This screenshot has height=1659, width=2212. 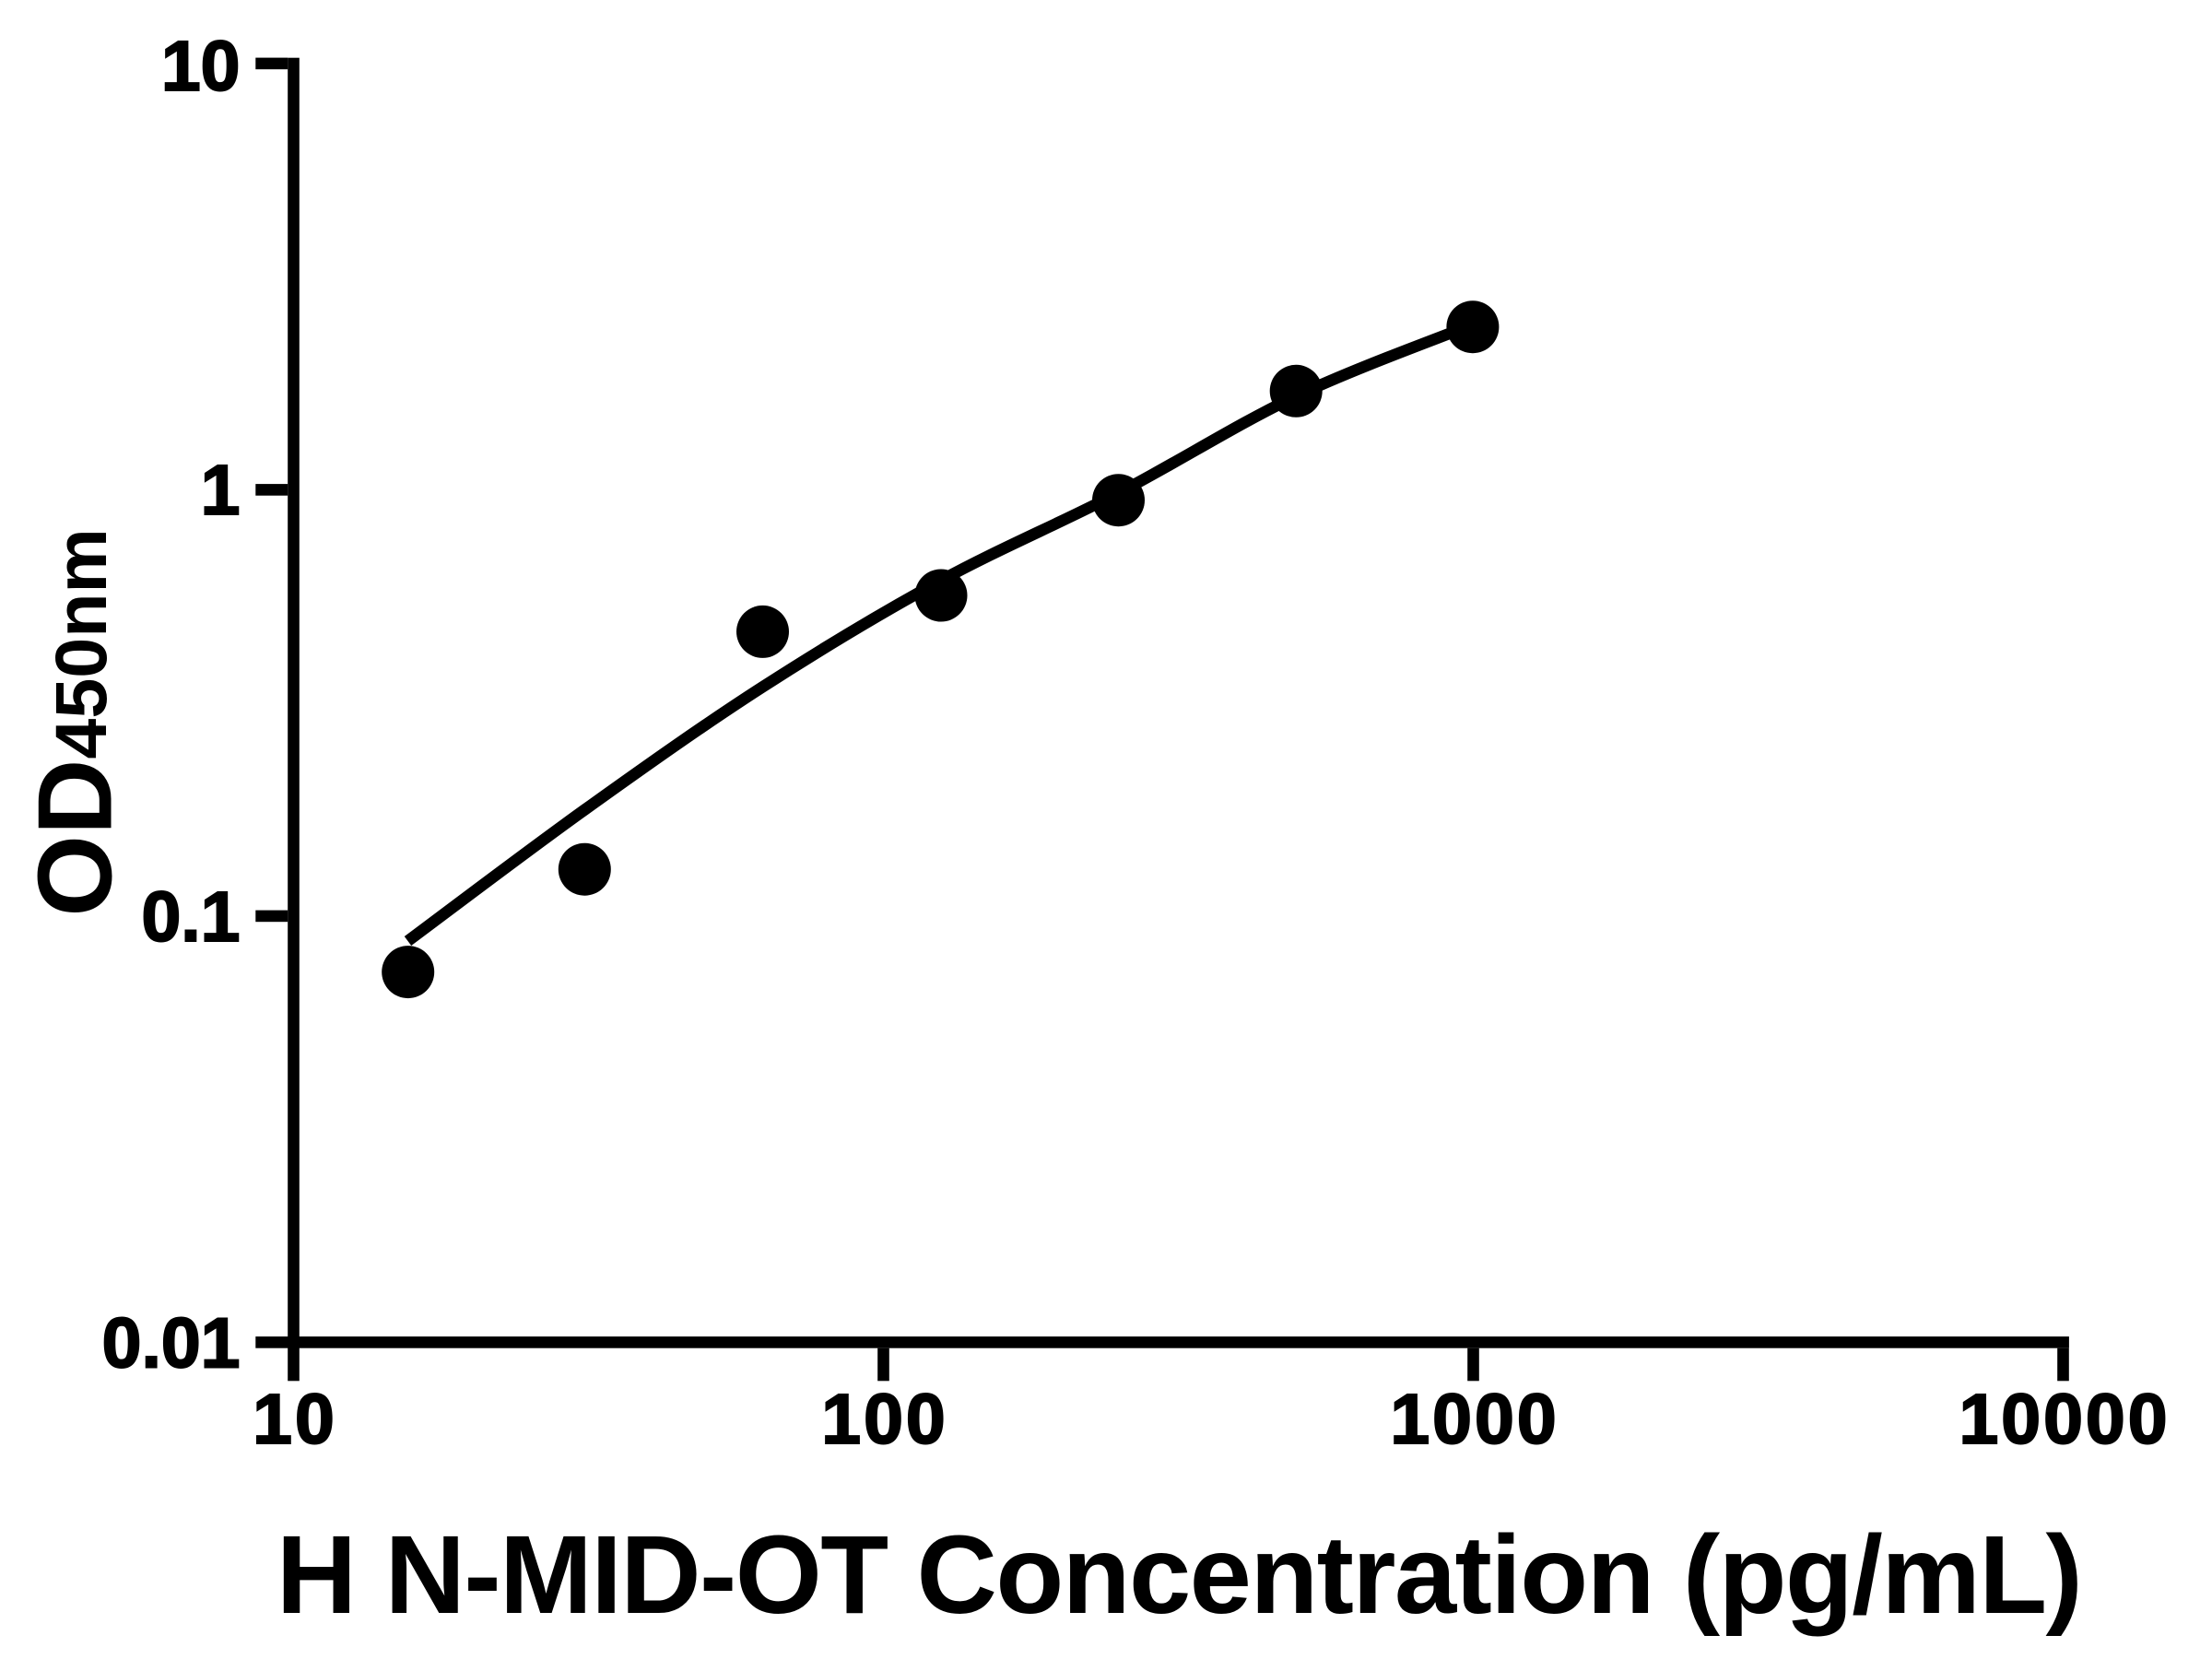 What do you see at coordinates (171, 1342) in the screenshot?
I see `svg-text: 0.01` at bounding box center [171, 1342].